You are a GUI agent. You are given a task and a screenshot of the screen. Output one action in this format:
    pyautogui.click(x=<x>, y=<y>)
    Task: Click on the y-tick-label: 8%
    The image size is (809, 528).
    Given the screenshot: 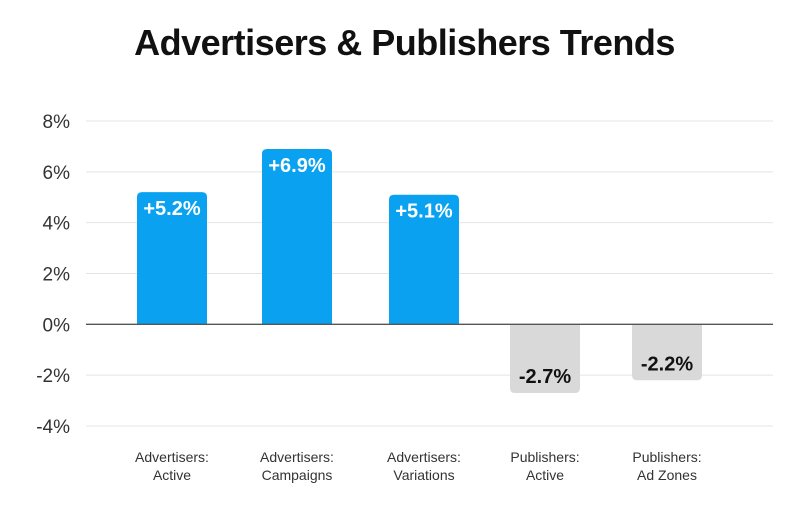 What is the action you would take?
    pyautogui.click(x=57, y=122)
    